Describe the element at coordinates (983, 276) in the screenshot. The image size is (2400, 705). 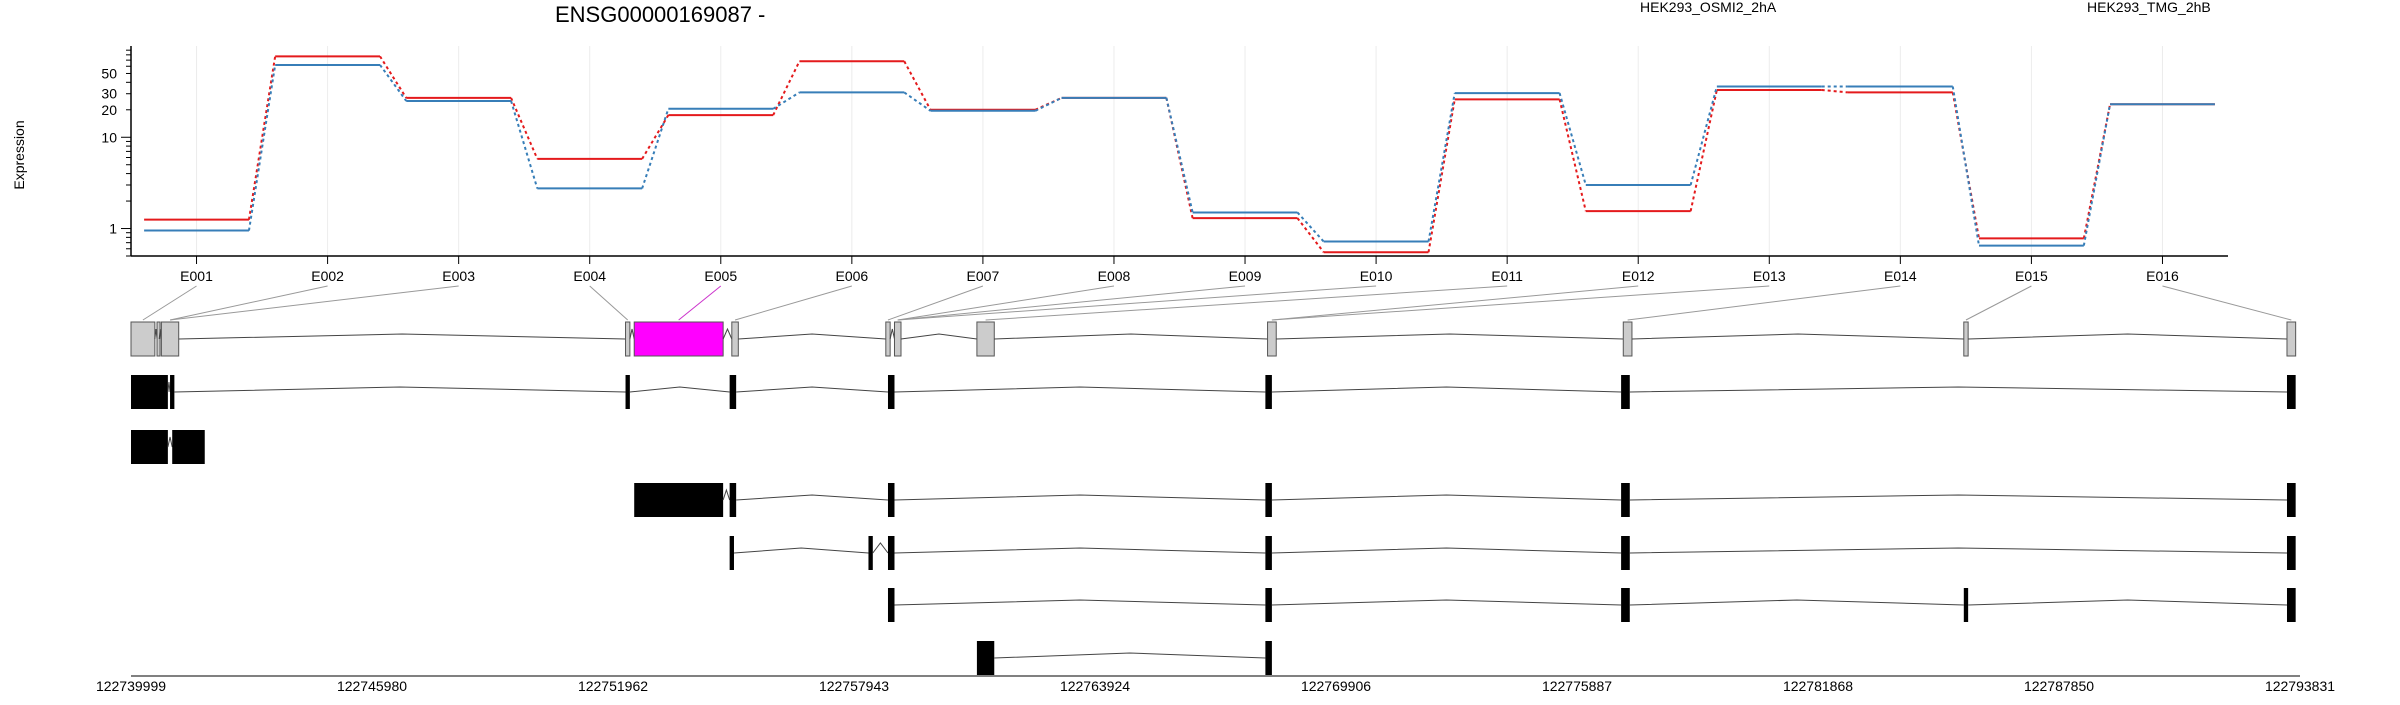
I see `x-tick-label: E007` at that location.